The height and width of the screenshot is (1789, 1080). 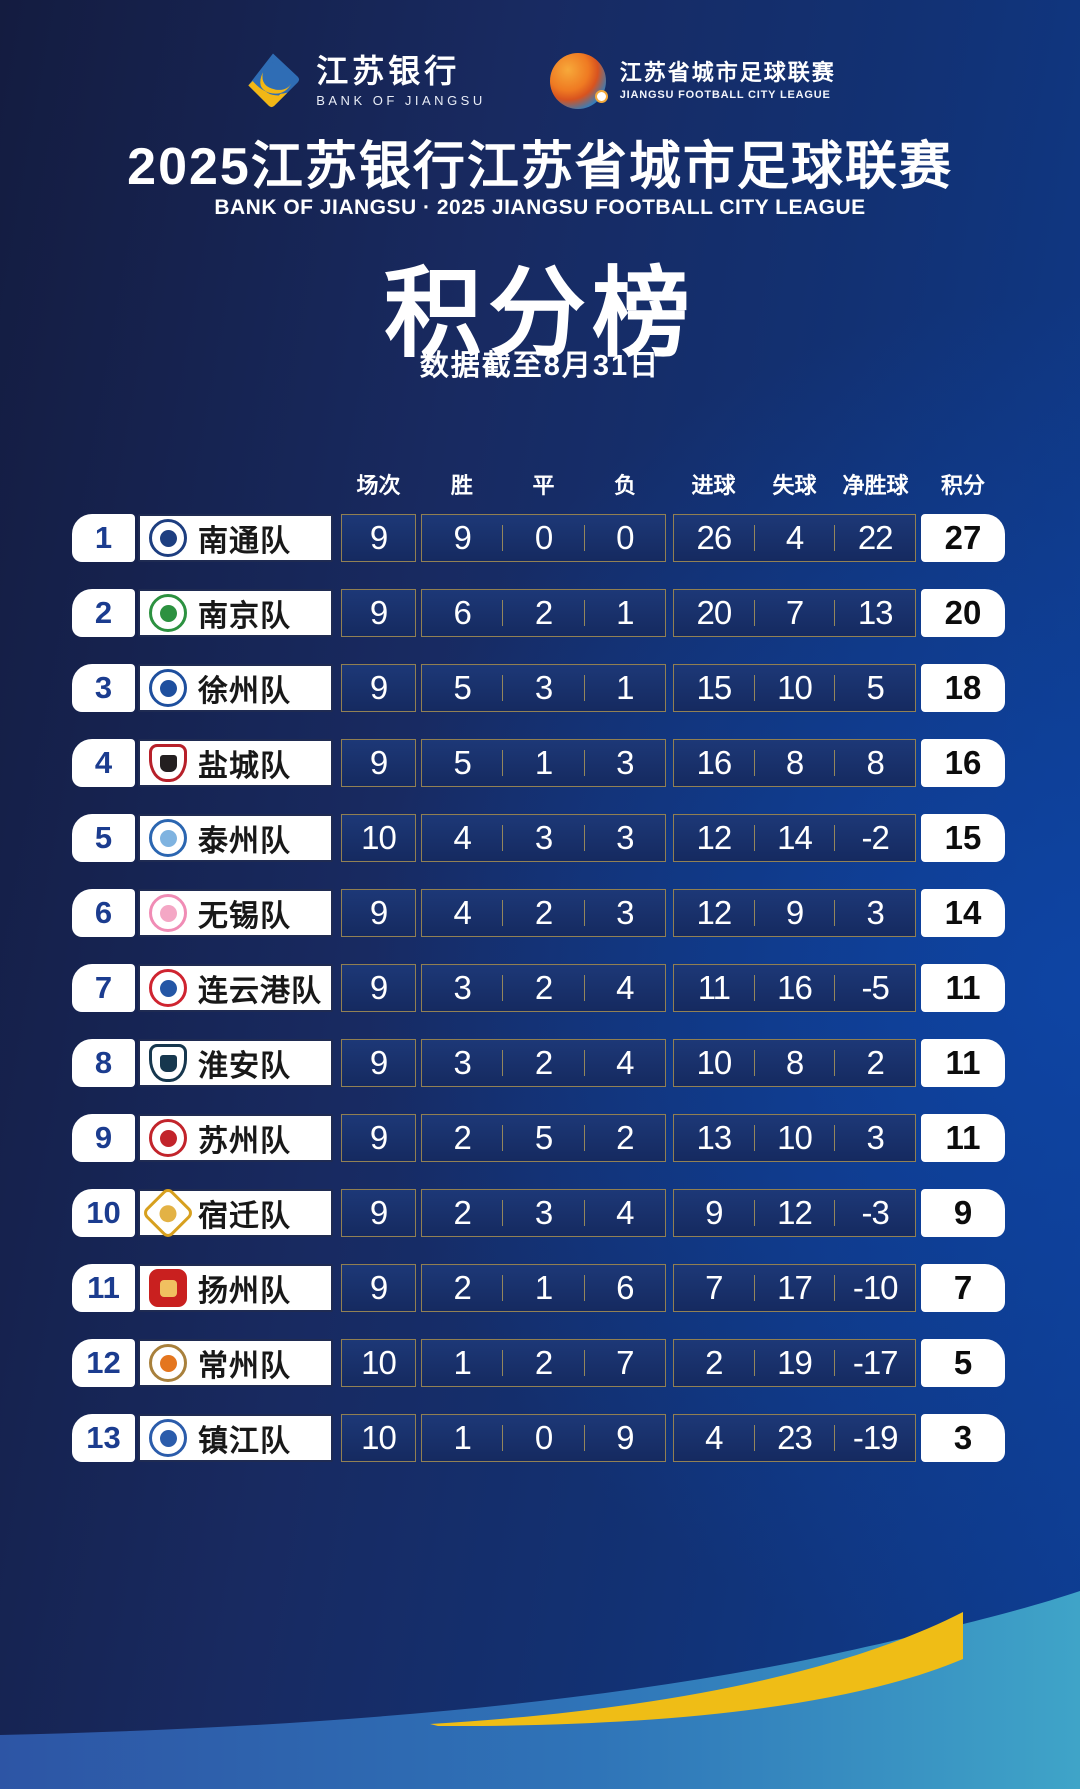 What do you see at coordinates (714, 687) in the screenshot?
I see `goals-for-cell: 15` at bounding box center [714, 687].